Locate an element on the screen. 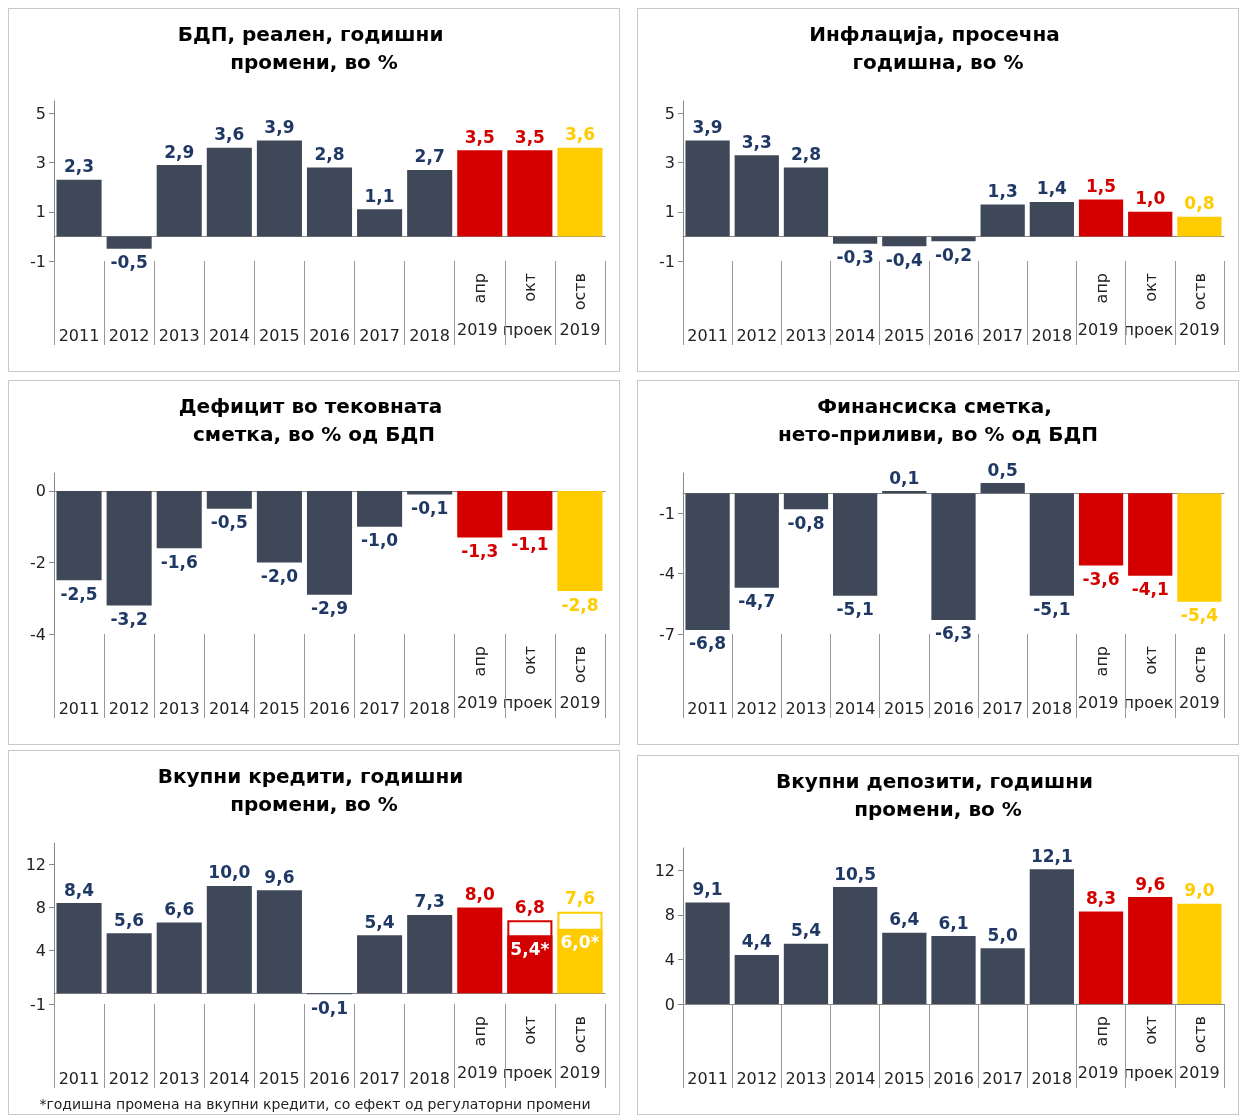 Image resolution: width=1239 pixels, height=1115 pixels. data-label: 1,4 is located at coordinates (1052, 188).